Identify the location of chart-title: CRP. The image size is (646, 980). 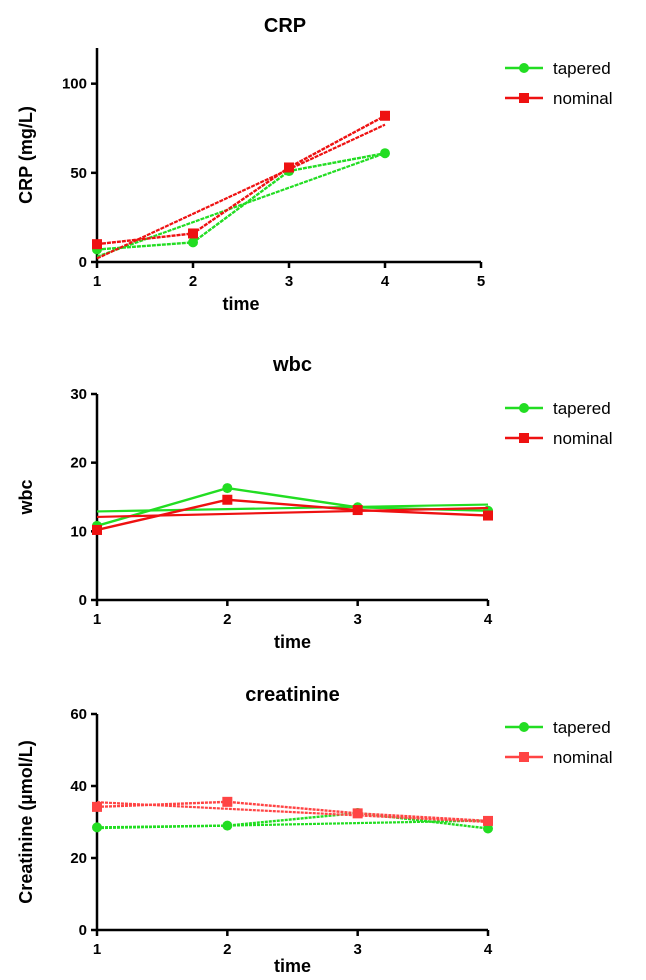
(285, 26).